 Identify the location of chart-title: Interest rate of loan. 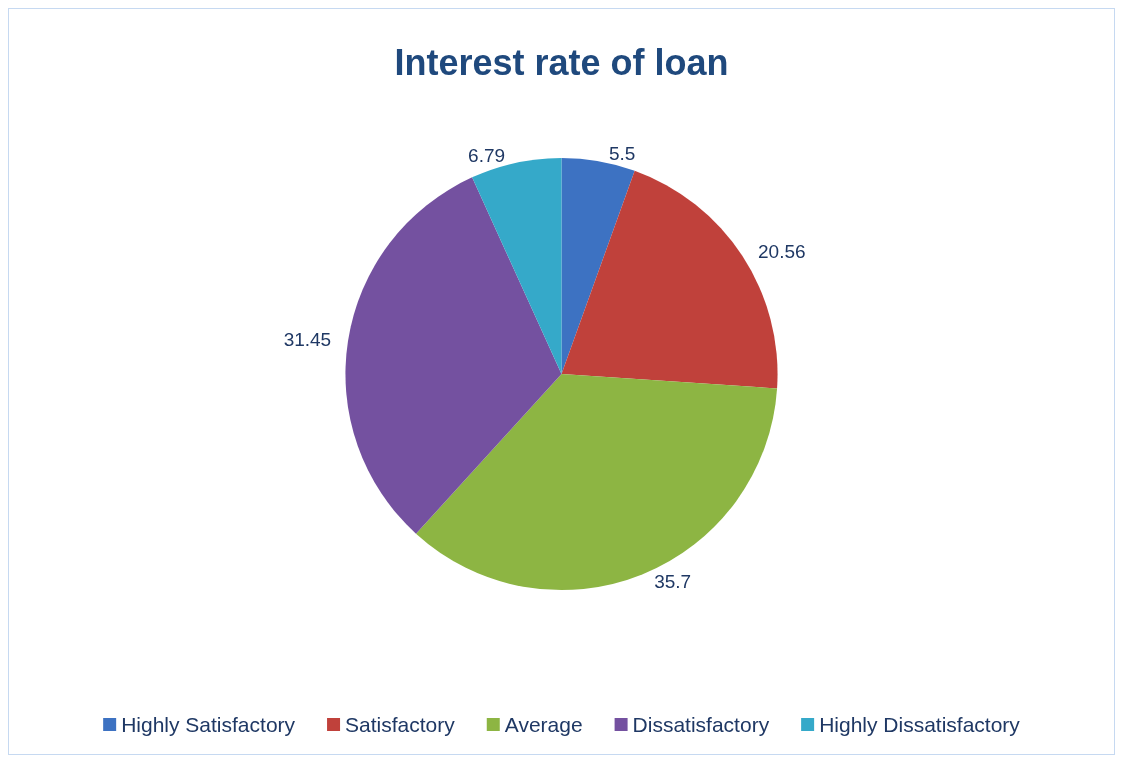
(561, 62).